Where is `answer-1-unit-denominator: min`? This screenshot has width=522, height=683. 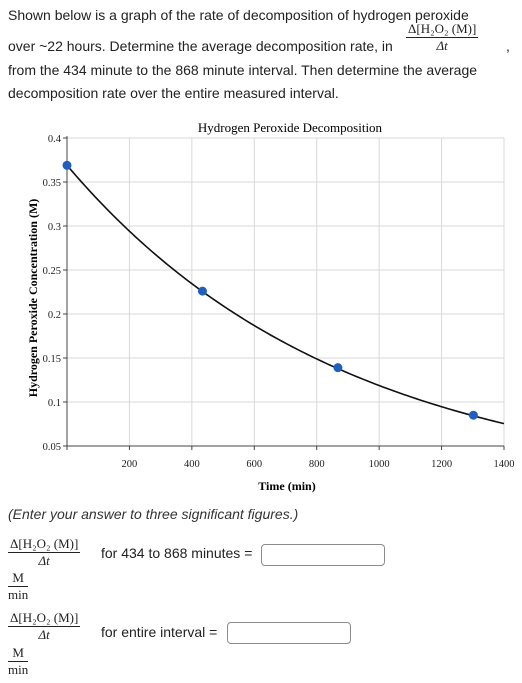
answer-1-unit-denominator: min is located at coordinates (18, 594).